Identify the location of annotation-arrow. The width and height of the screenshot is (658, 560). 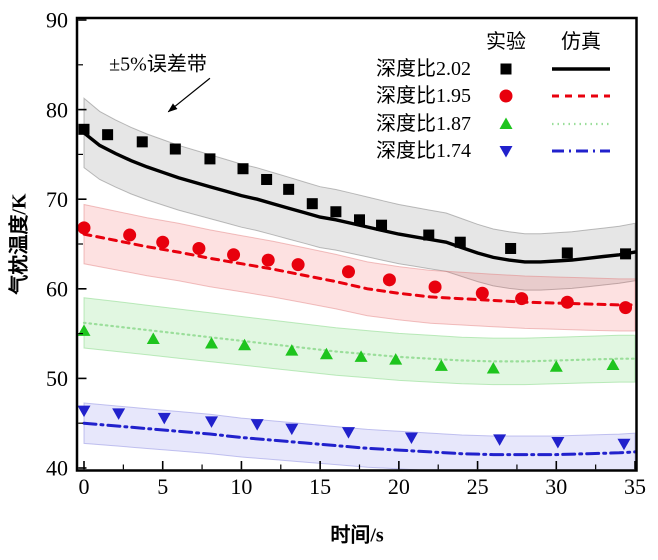
(189, 95).